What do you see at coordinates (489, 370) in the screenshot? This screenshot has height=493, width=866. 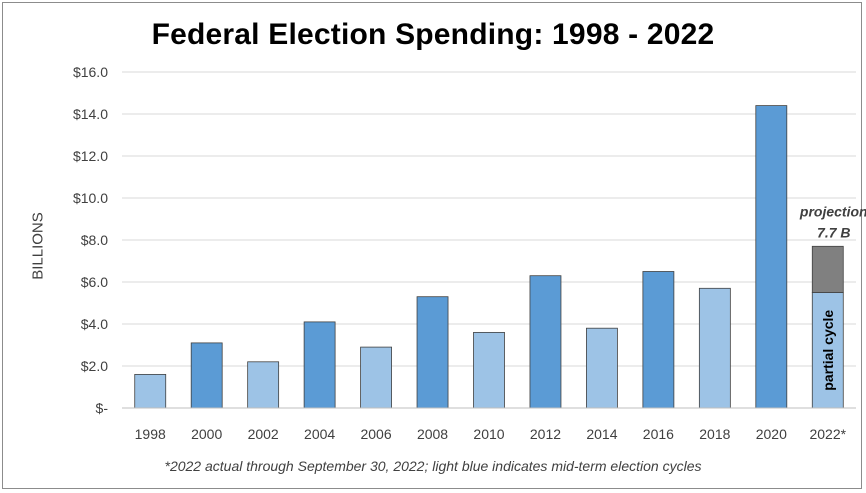 I see `bar-2010` at bounding box center [489, 370].